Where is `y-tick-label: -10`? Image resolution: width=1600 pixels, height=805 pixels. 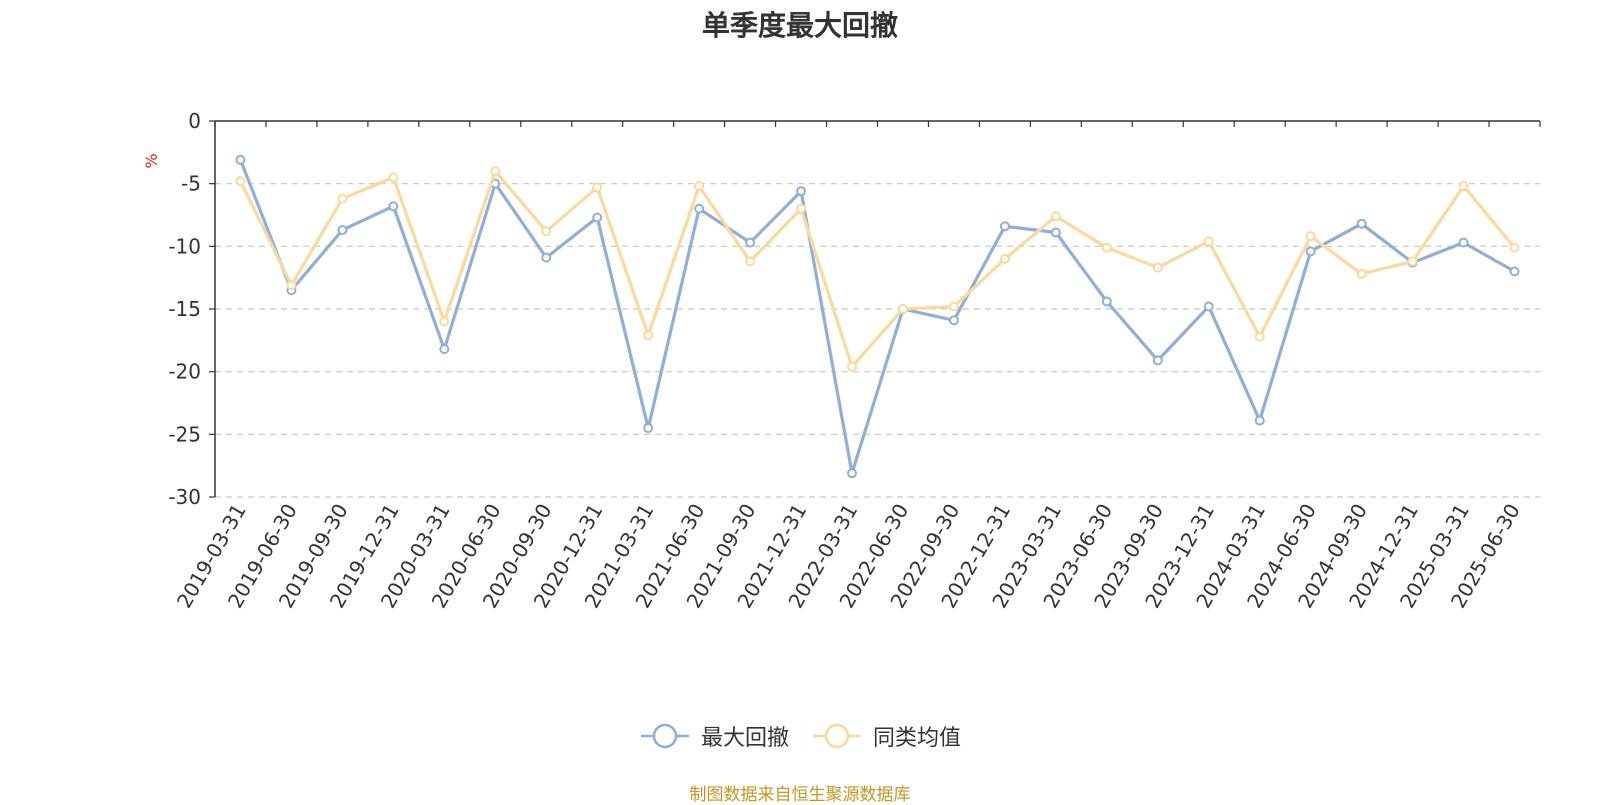
y-tick-label: -10 is located at coordinates (184, 246).